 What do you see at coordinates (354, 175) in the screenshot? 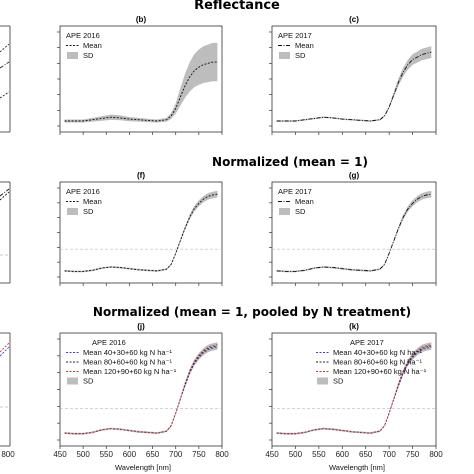
I see `panel-label: (g)` at bounding box center [354, 175].